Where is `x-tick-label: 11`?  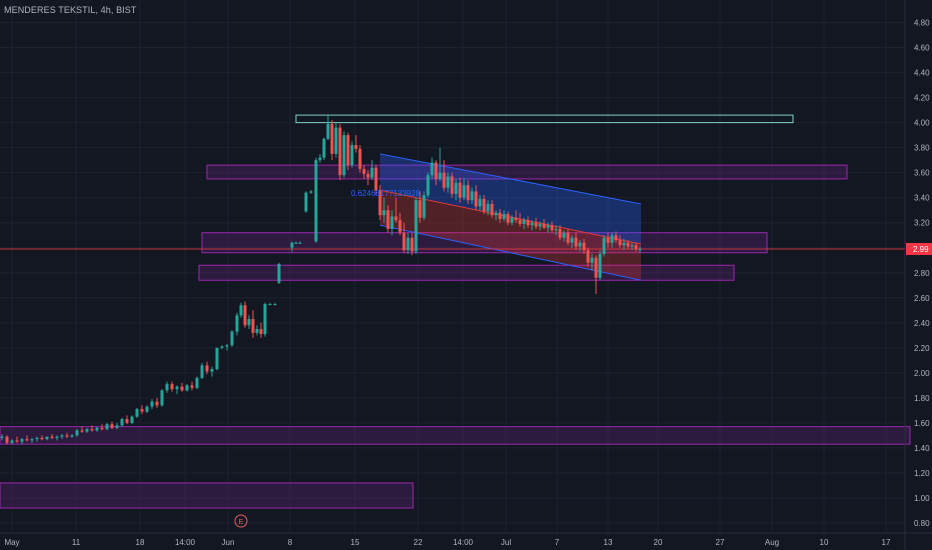
x-tick-label: 11 is located at coordinates (76, 542).